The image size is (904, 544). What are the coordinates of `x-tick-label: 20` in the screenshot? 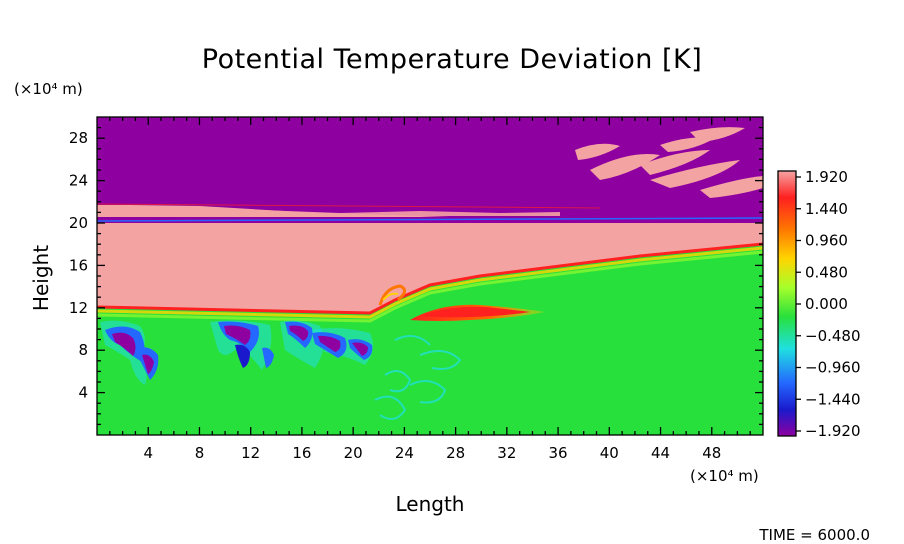 It's located at (353, 453).